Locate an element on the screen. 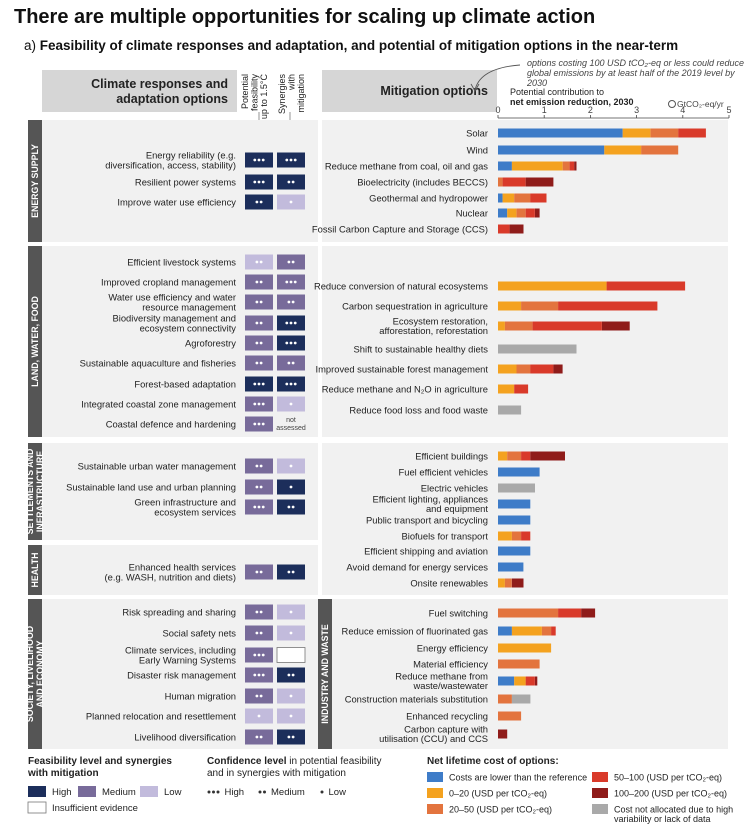 The width and height of the screenshot is (751, 832). mitigation-option-label: Efficient shipping and aviation is located at coordinates (426, 550).